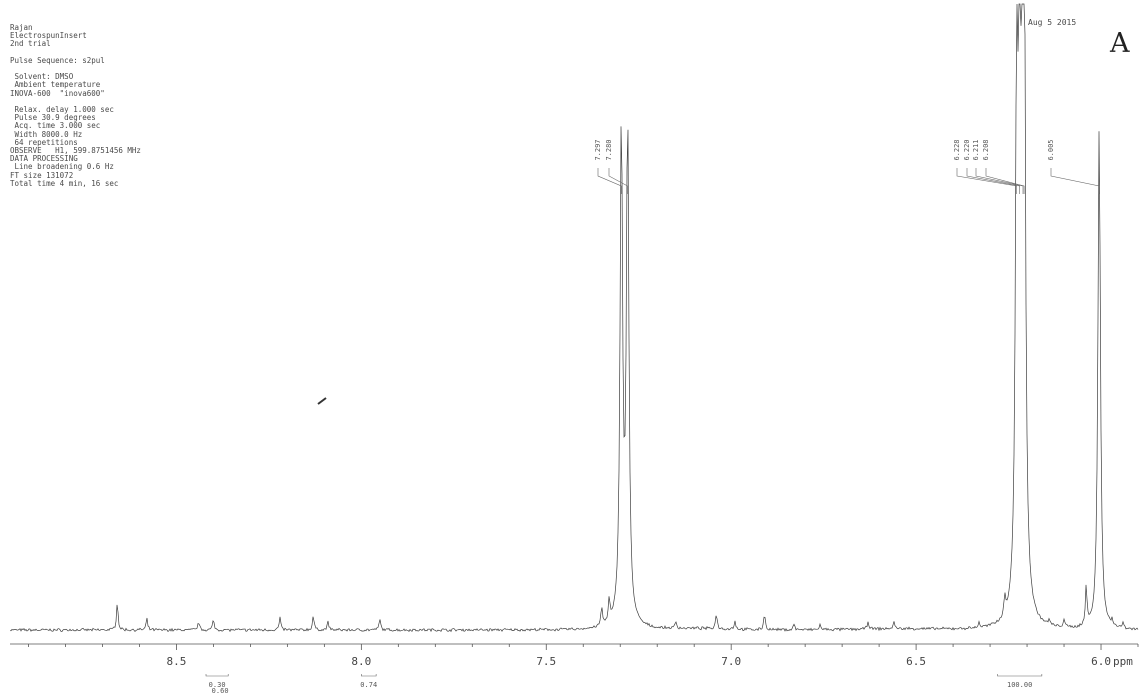  What do you see at coordinates (1123, 661) in the screenshot?
I see `x-axis-unit-label: ppm` at bounding box center [1123, 661].